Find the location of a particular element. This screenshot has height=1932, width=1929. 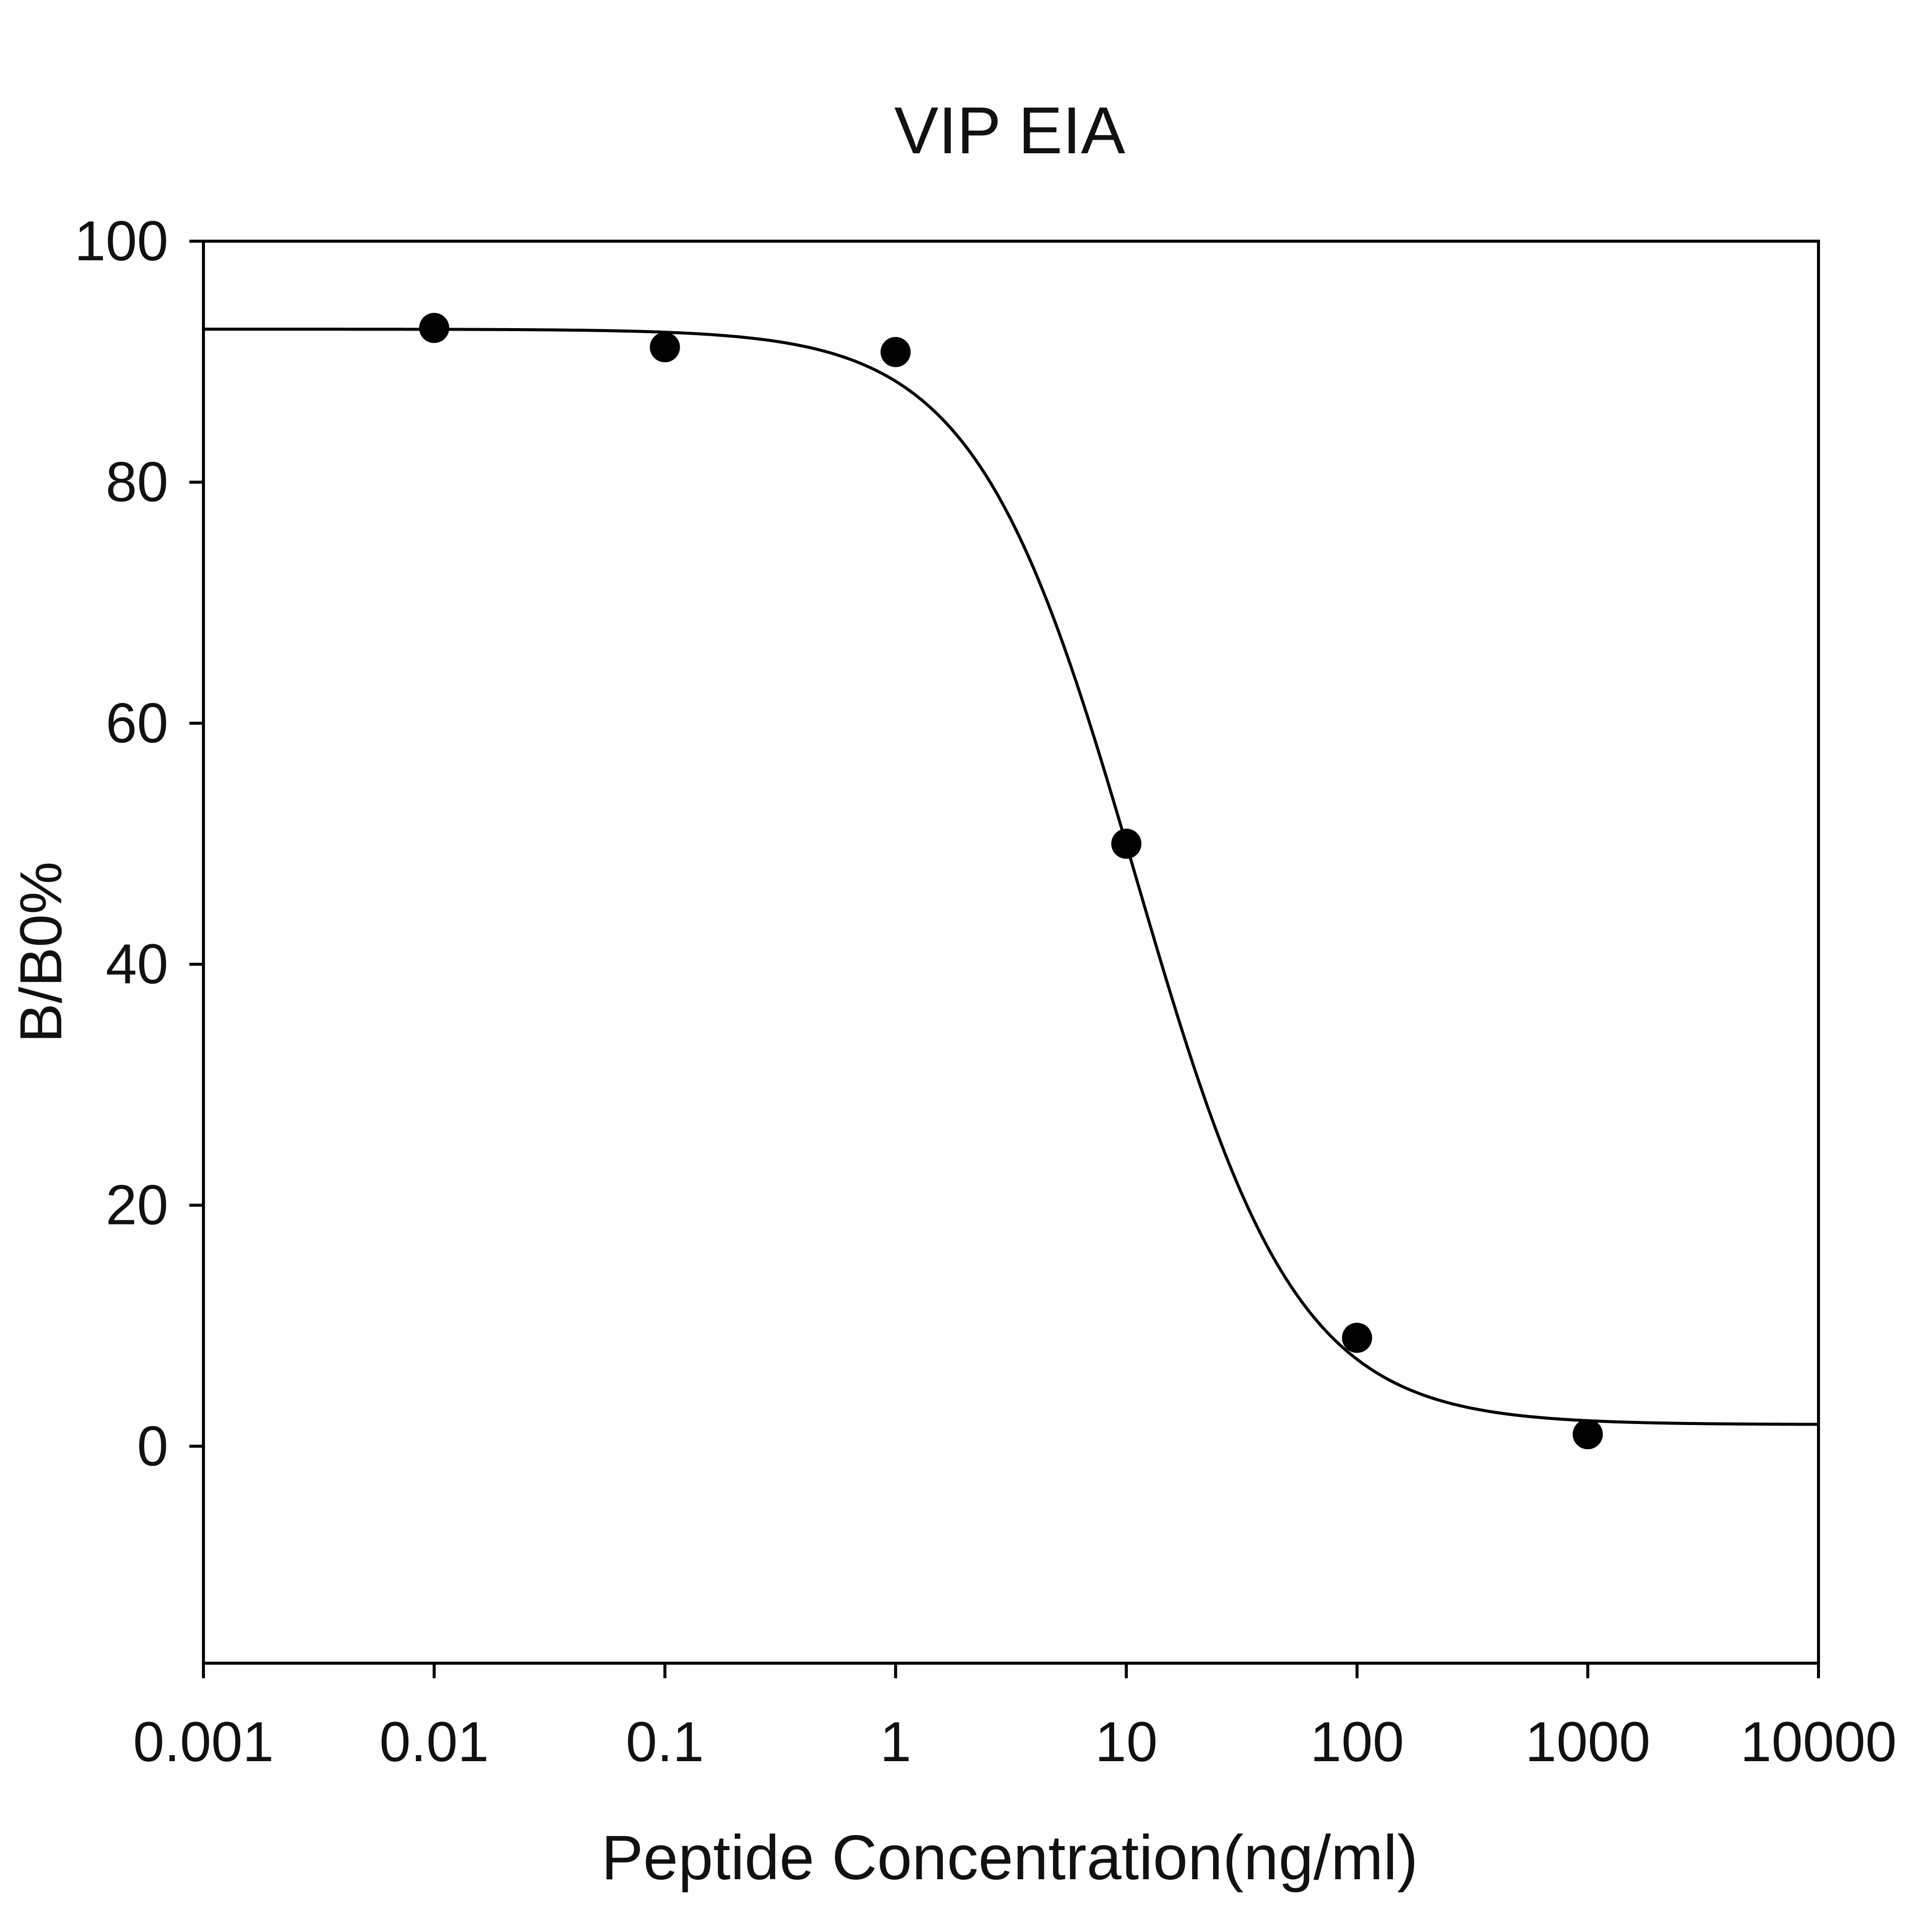

x-tick-label: 0.001 is located at coordinates (203, 1741).